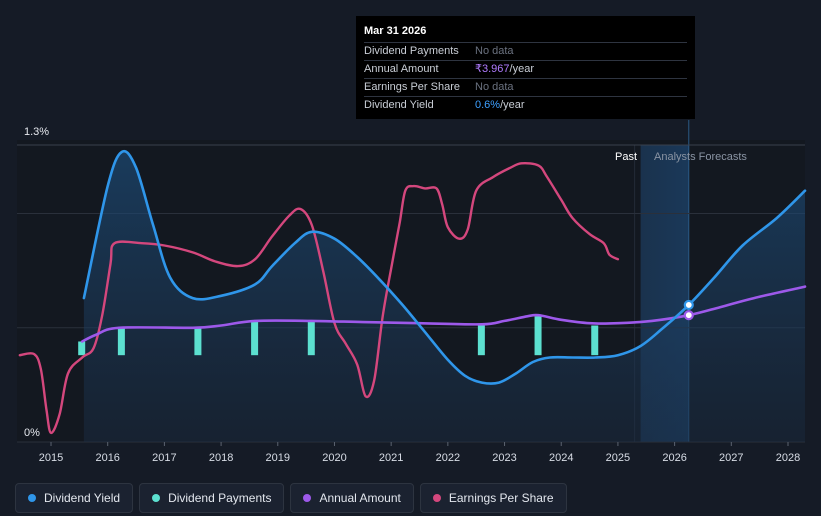 This screenshot has width=821, height=516. I want to click on y-axis-max-label: 1.3%, so click(36, 132).